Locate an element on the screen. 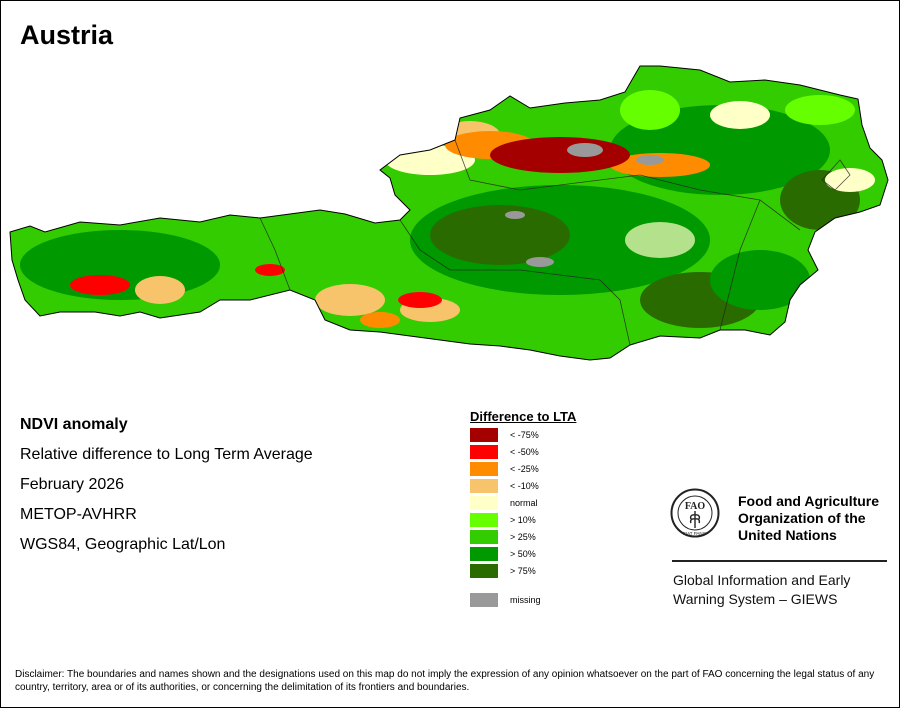 This screenshot has height=708, width=900. region-minus75-upper-austria is located at coordinates (560, 155).